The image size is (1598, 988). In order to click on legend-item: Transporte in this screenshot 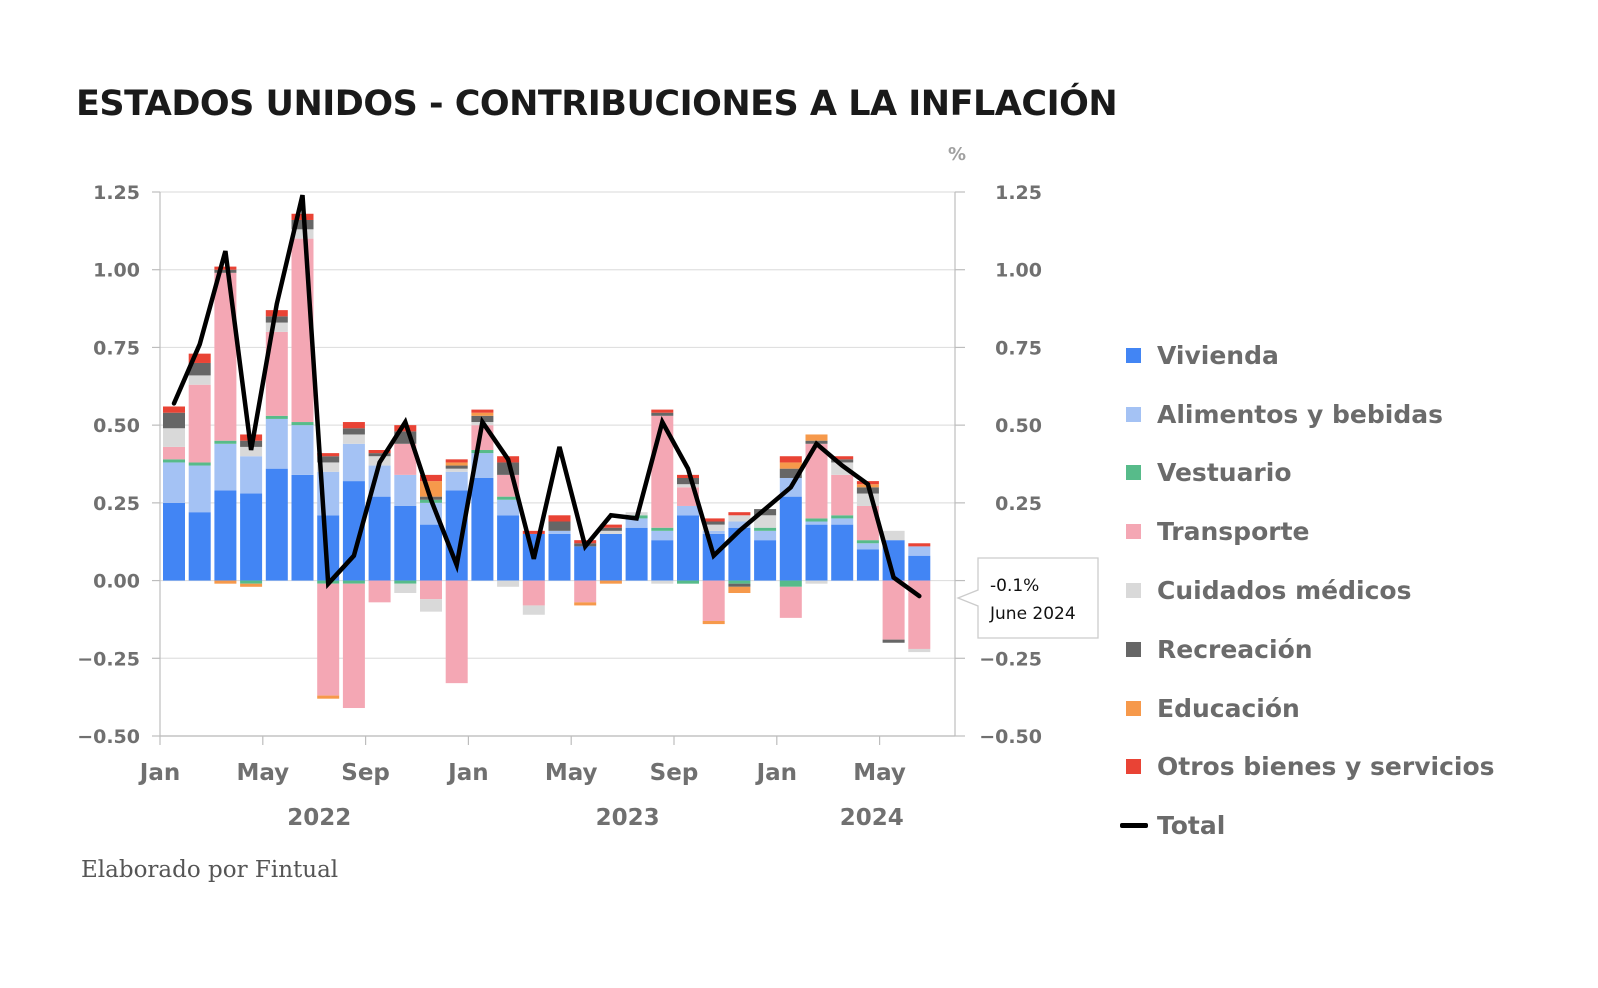, I will do `click(1310, 531)`.